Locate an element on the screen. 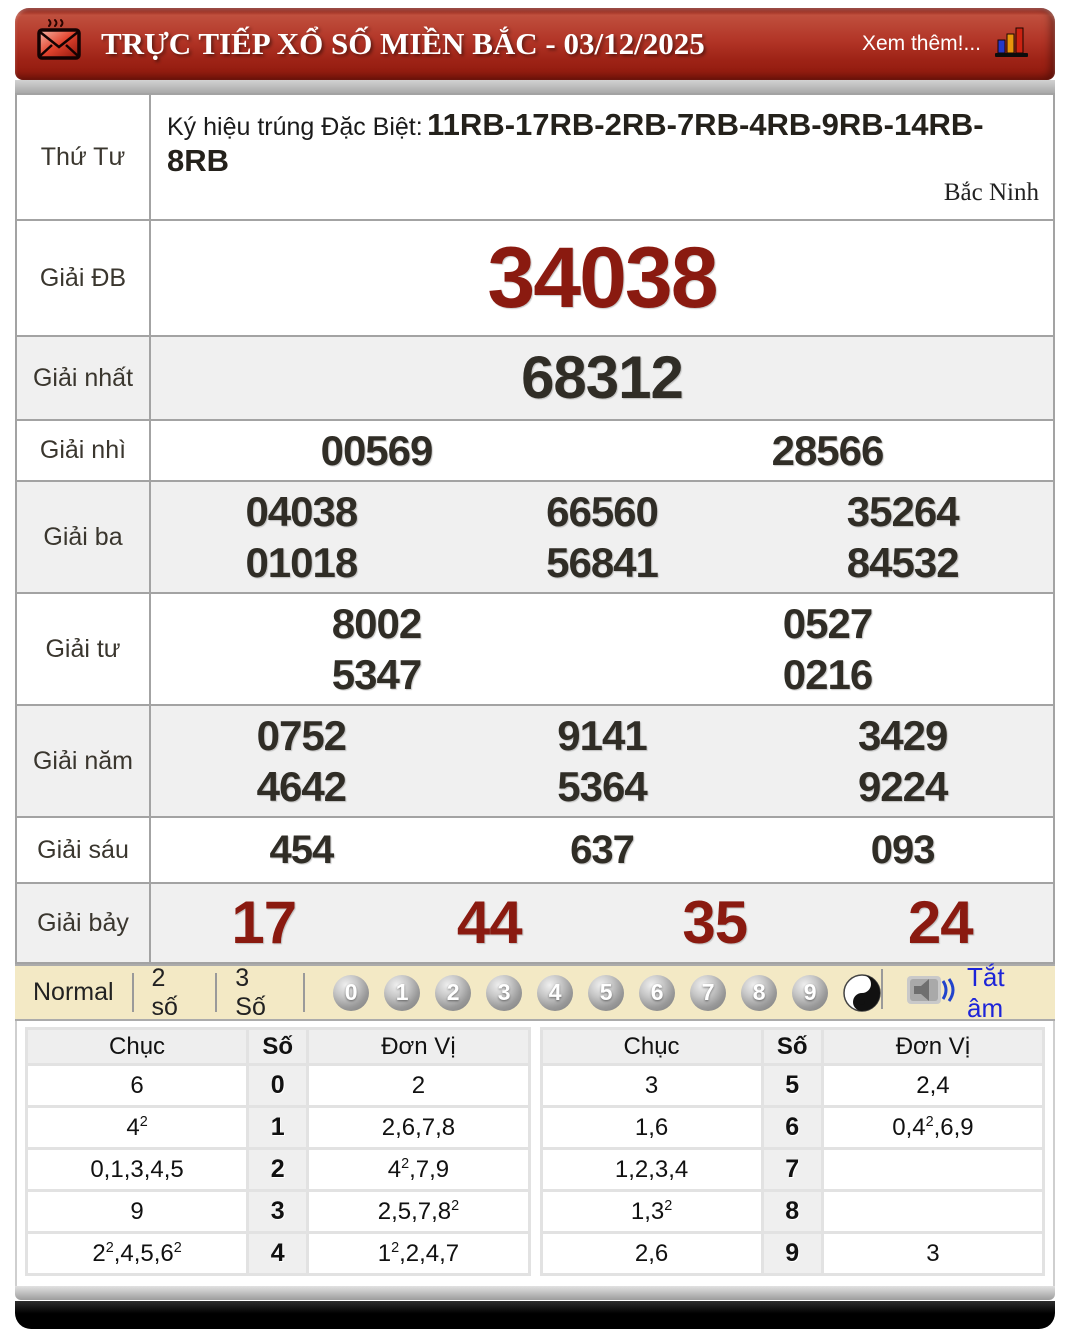 The height and width of the screenshot is (1329, 1070). prize-number: 34038 is located at coordinates (602, 278).